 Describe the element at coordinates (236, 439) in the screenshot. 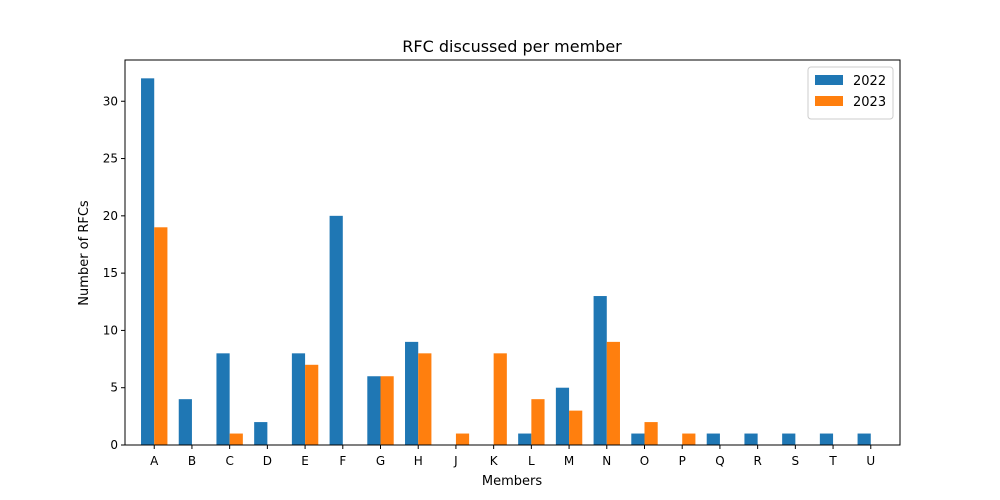

I see `bar-2023-C` at that location.